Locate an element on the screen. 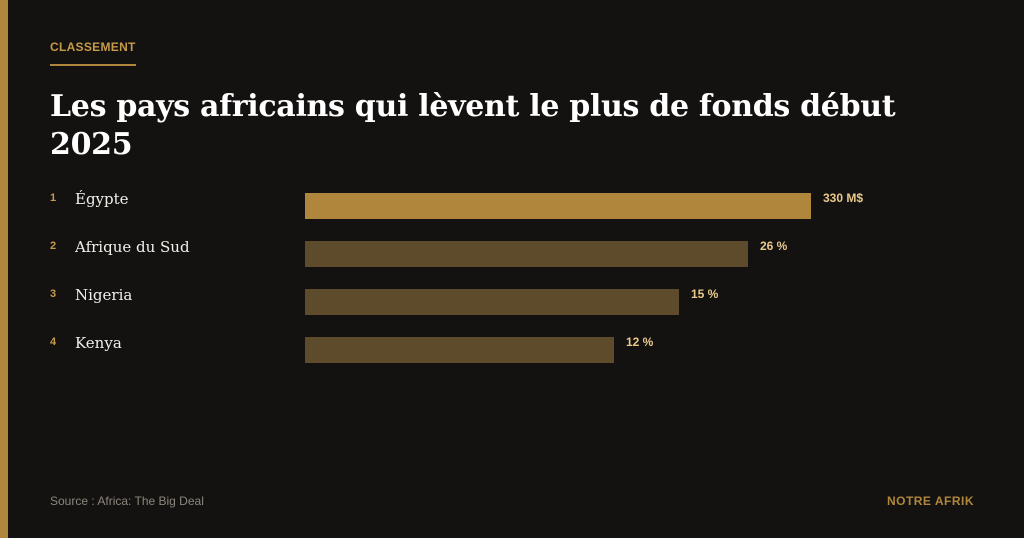 This screenshot has width=1024, height=538. value-label: 26 % is located at coordinates (774, 246).